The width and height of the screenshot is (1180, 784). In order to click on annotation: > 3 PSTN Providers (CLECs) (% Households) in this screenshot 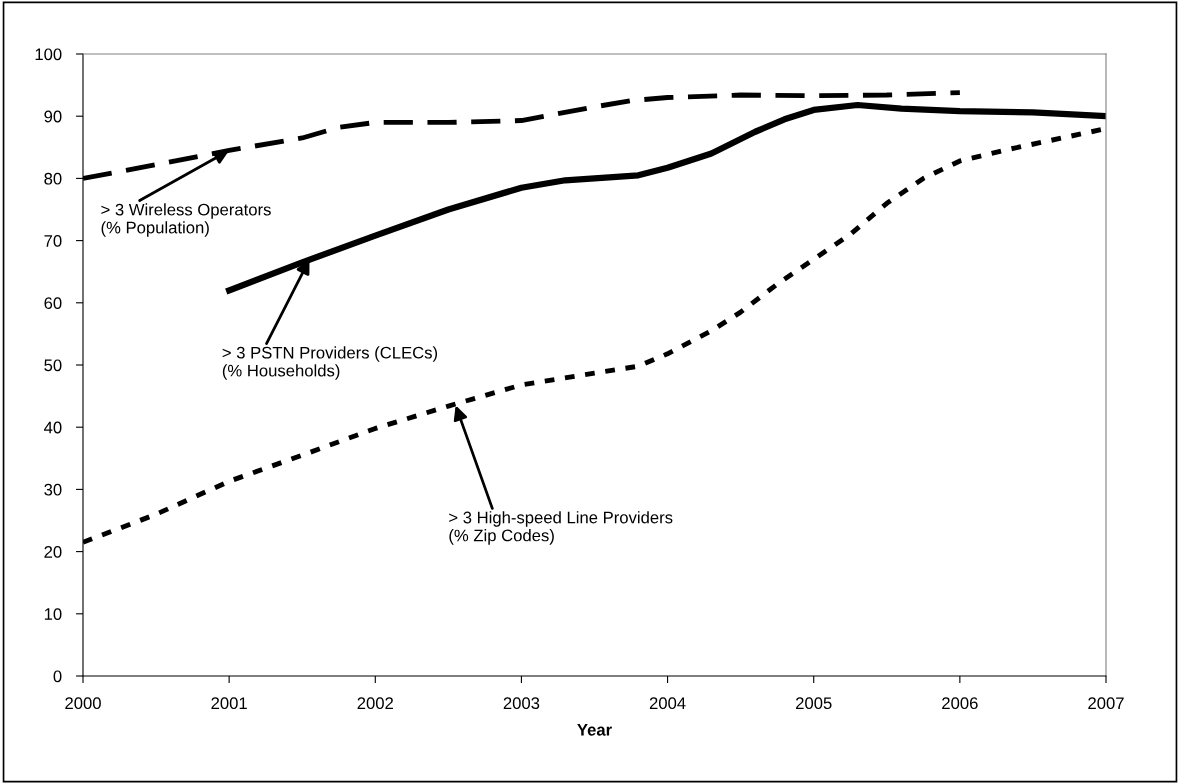, I will do `click(330, 363)`.